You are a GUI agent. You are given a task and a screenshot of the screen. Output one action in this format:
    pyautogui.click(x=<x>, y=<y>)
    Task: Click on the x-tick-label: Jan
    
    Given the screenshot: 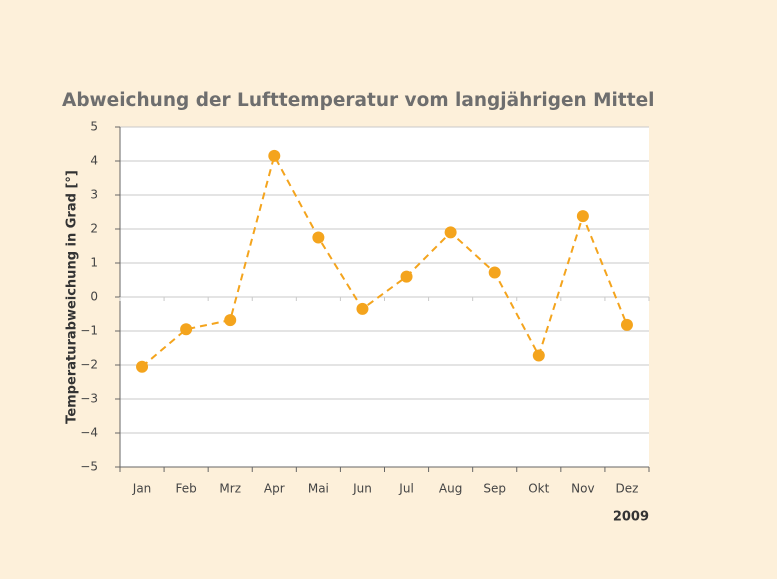 What is the action you would take?
    pyautogui.click(x=142, y=489)
    